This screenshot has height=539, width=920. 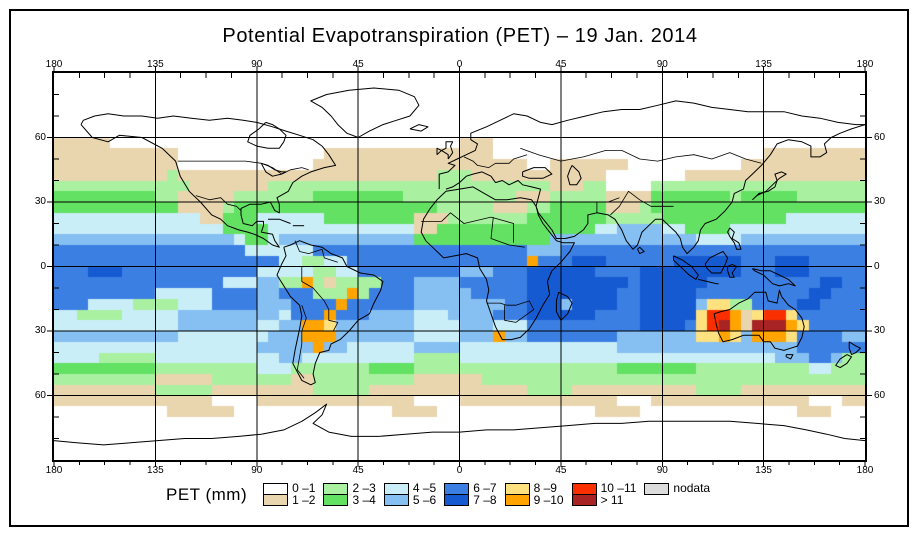 I want to click on legend-range-label: nodata, so click(x=692, y=488).